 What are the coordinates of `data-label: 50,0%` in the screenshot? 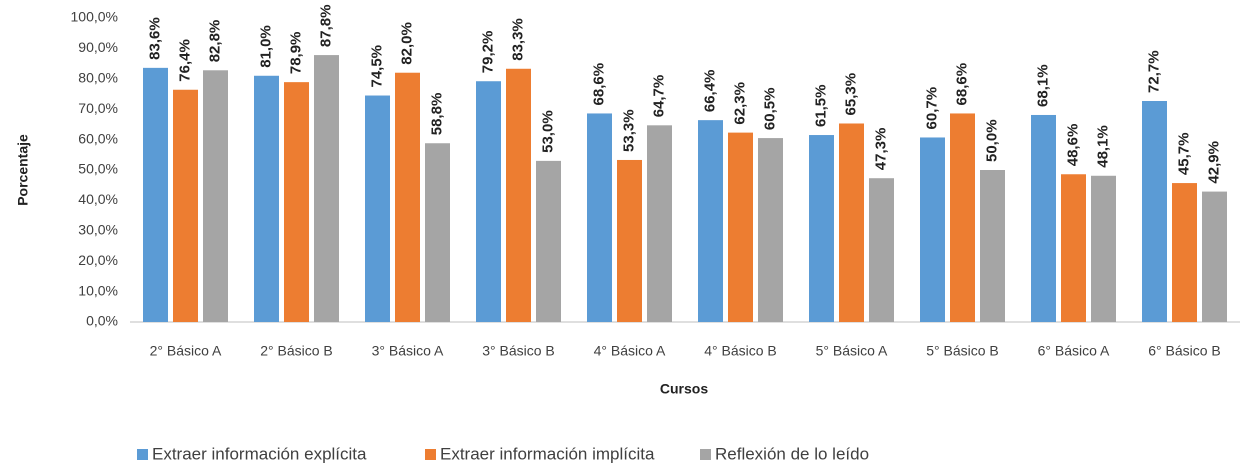 It's located at (991, 140).